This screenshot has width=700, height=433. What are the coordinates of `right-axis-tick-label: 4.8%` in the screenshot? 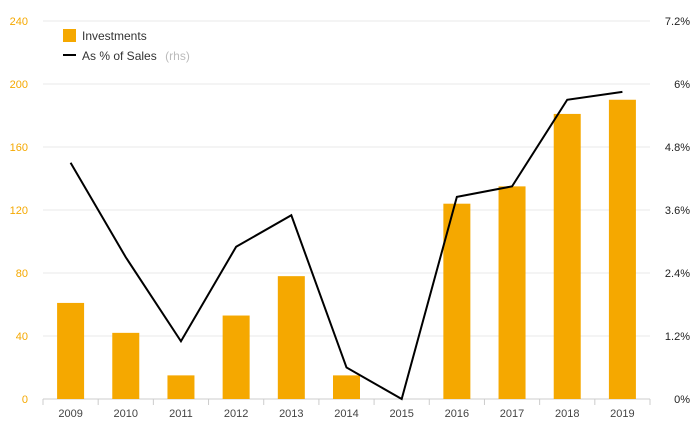 It's located at (677, 148).